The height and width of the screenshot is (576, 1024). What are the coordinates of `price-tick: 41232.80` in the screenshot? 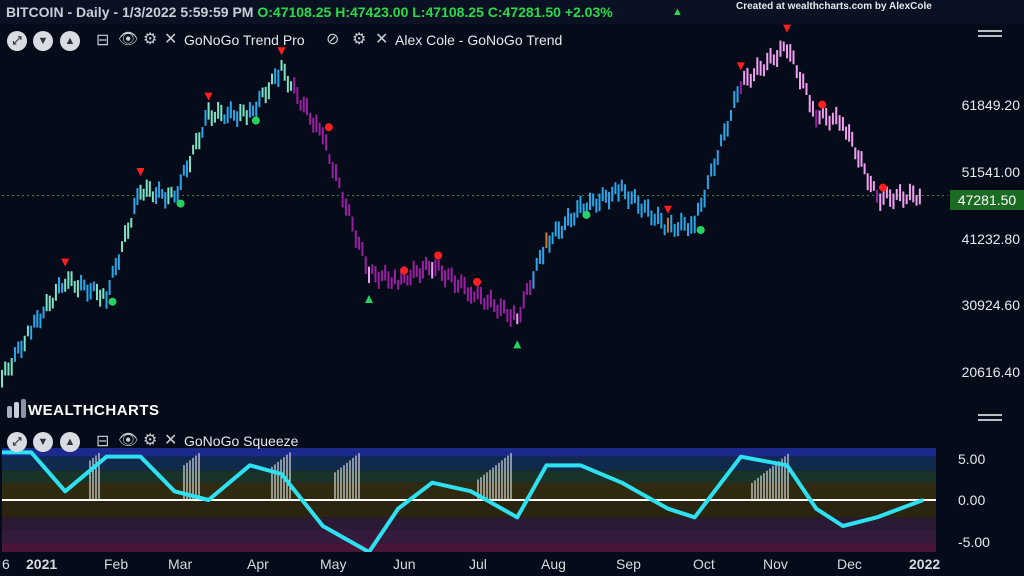 It's located at (990, 239).